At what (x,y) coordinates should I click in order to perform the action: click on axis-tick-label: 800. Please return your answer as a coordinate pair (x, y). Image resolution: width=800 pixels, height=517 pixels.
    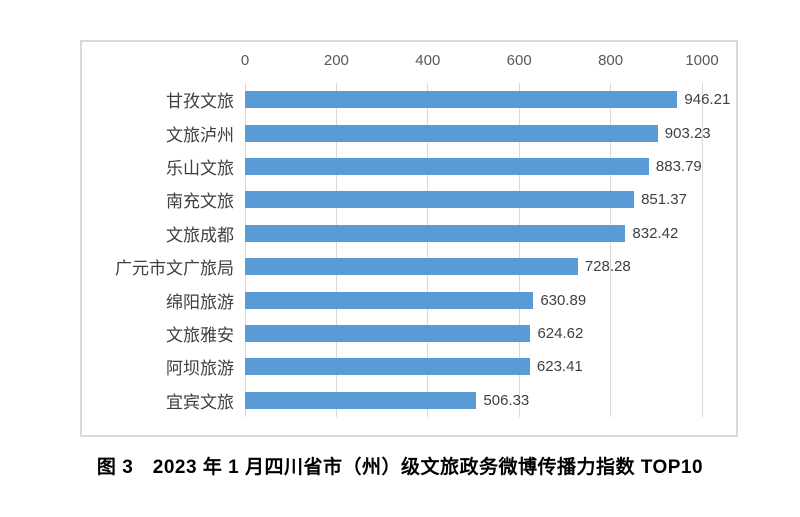
    Looking at the image, I should click on (611, 60).